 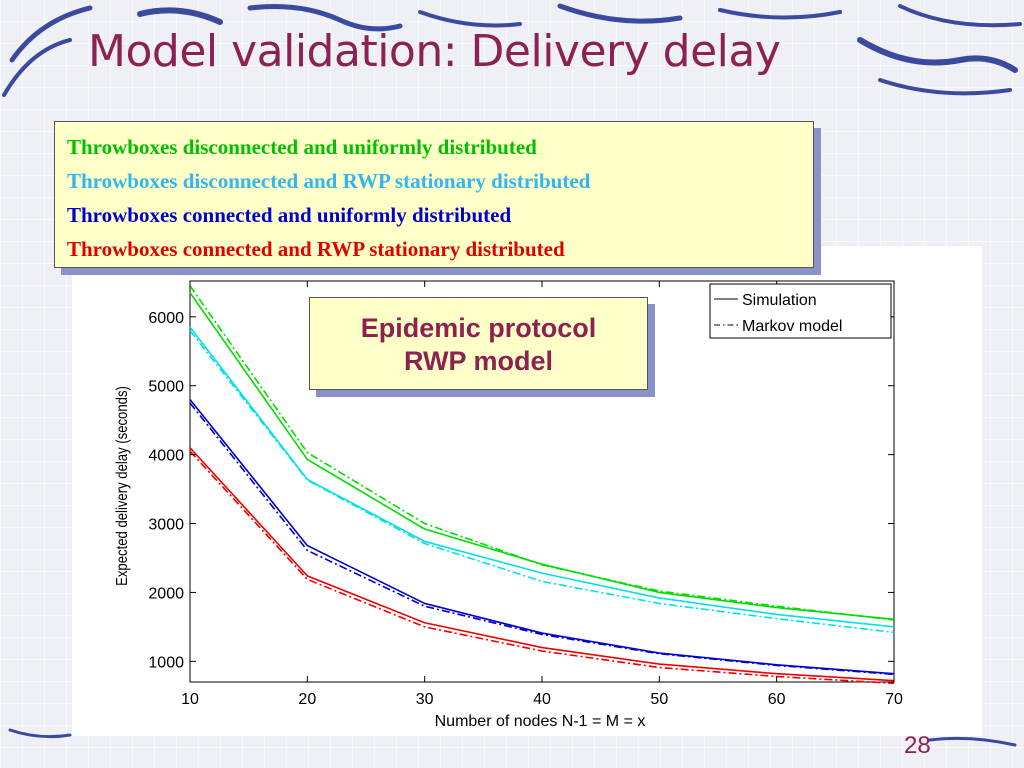 What do you see at coordinates (777, 699) in the screenshot?
I see `x-tick-label: 60` at bounding box center [777, 699].